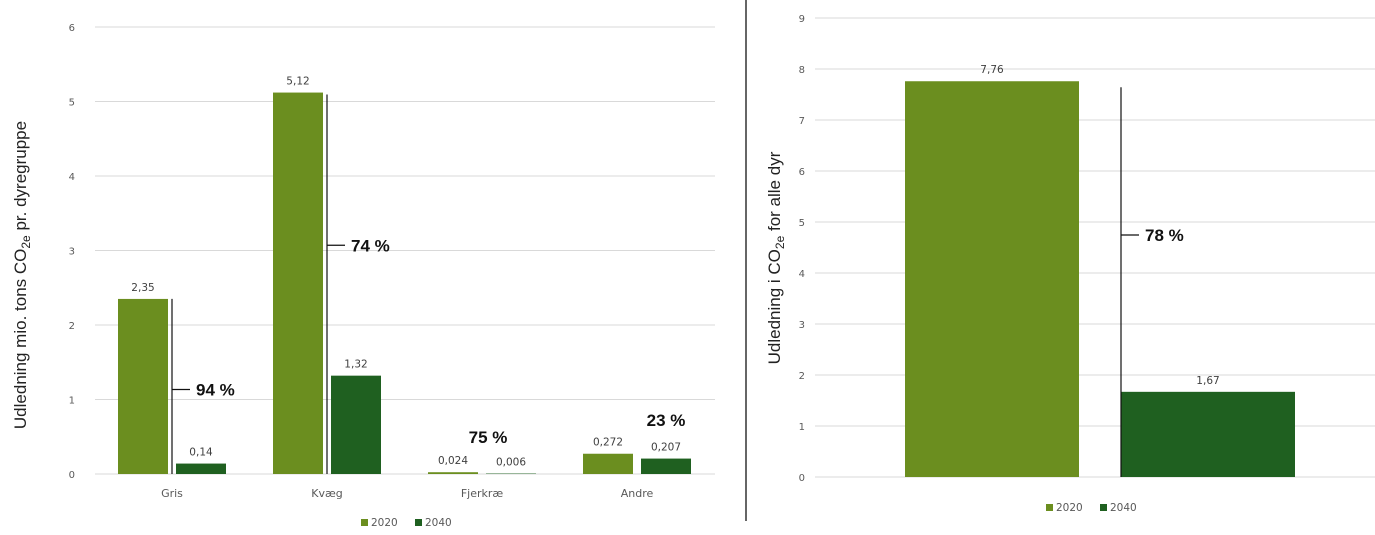 The image size is (1375, 535). What do you see at coordinates (774, 193) in the screenshot?
I see `y-axis-label-text-end: for alle dyr` at bounding box center [774, 193].